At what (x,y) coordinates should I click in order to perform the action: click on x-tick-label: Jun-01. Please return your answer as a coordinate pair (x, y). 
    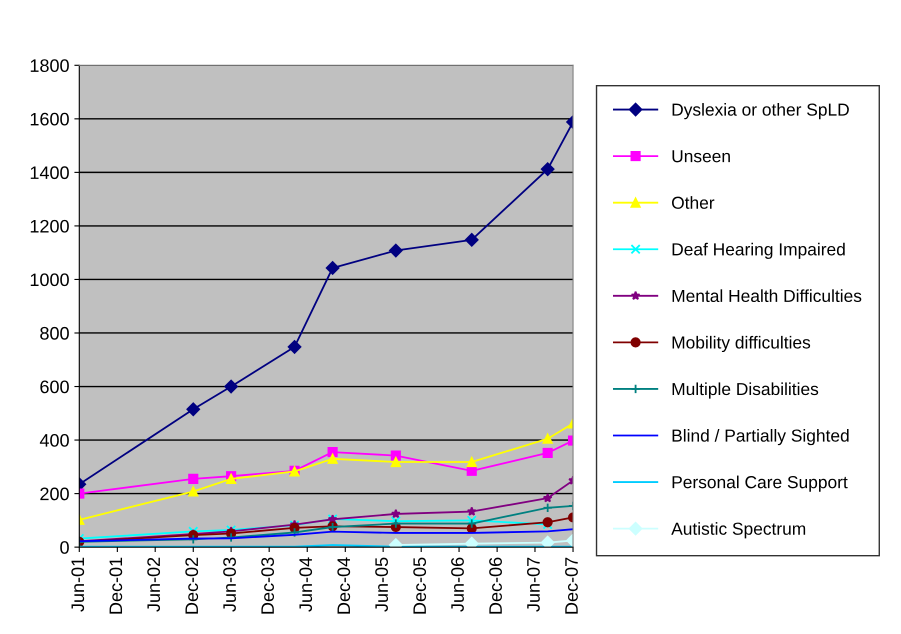
    Looking at the image, I should click on (77, 585).